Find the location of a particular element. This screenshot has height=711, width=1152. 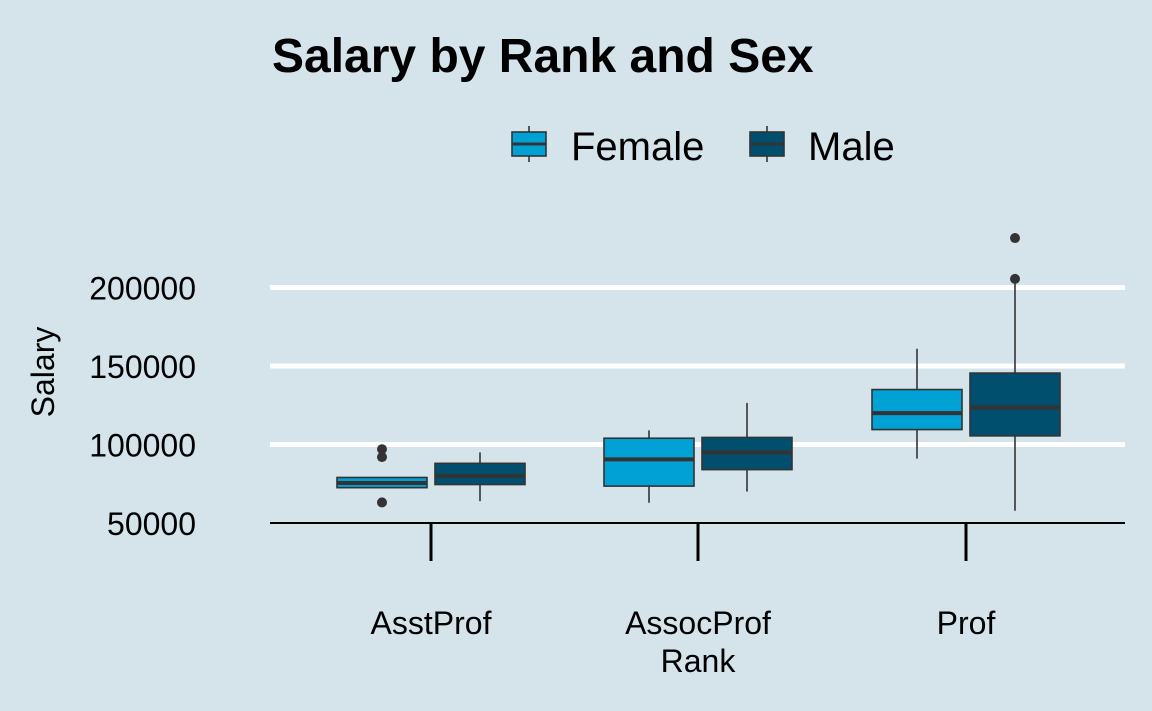

box-female-assocprof is located at coordinates (649, 466).